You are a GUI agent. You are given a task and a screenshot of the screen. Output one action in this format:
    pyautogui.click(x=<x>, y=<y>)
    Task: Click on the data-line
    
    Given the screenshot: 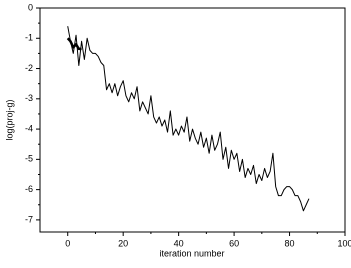 What is the action you would take?
    pyautogui.click(x=74, y=44)
    